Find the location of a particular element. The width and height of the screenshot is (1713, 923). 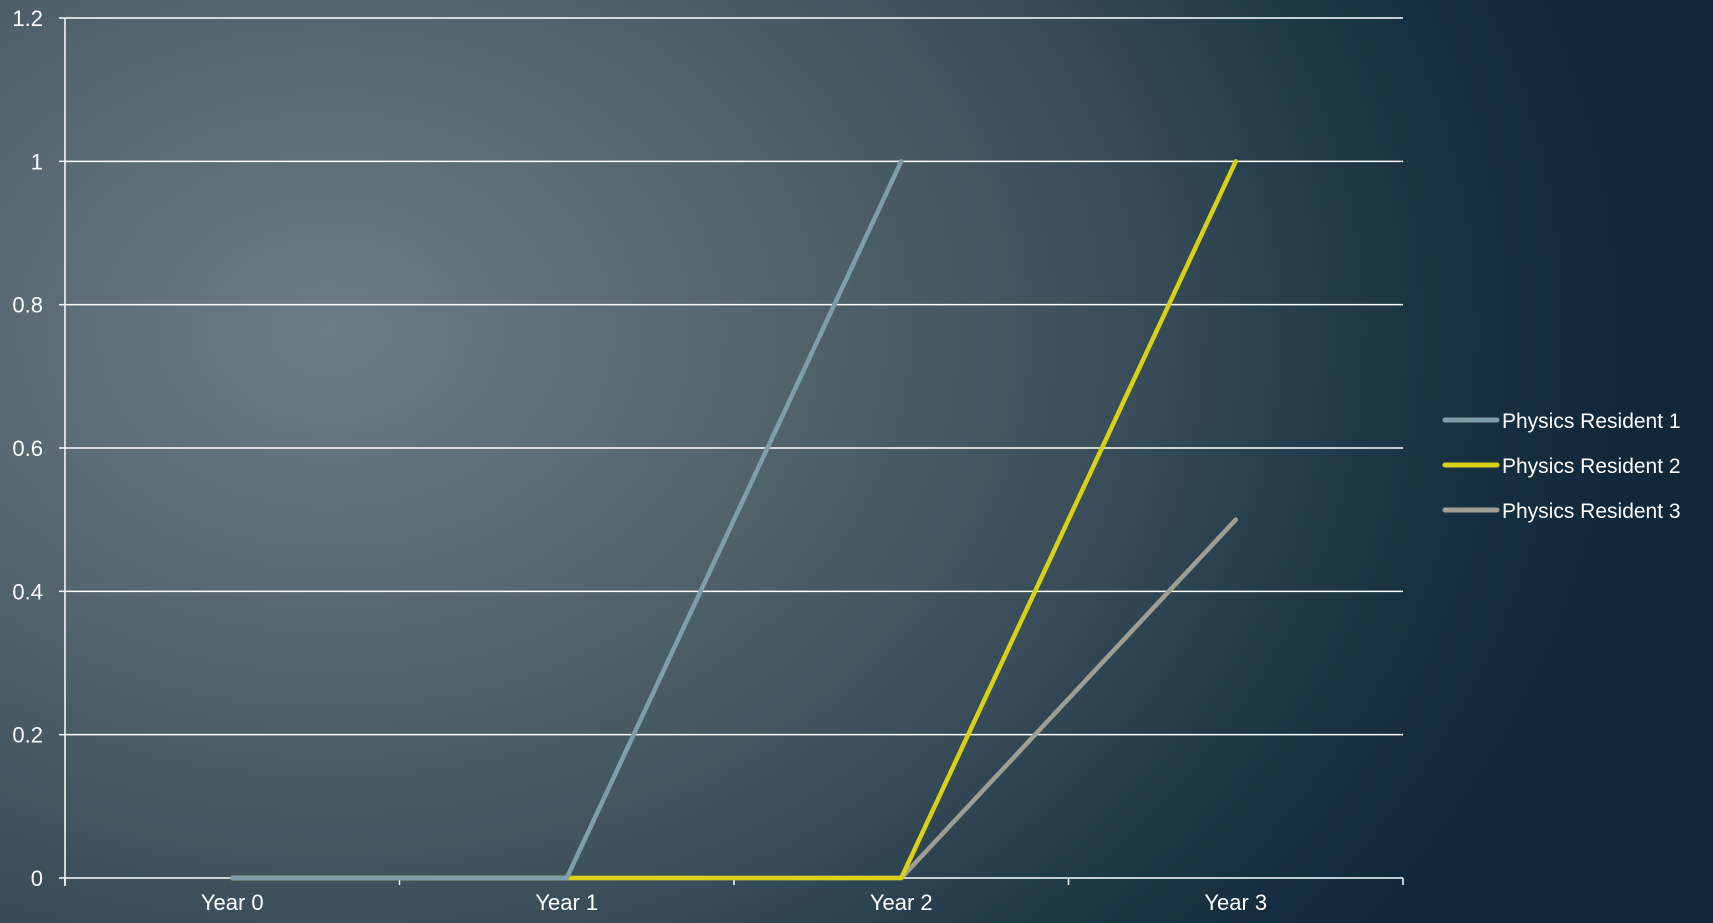

x-tick-label: Year 0 is located at coordinates (232, 902).